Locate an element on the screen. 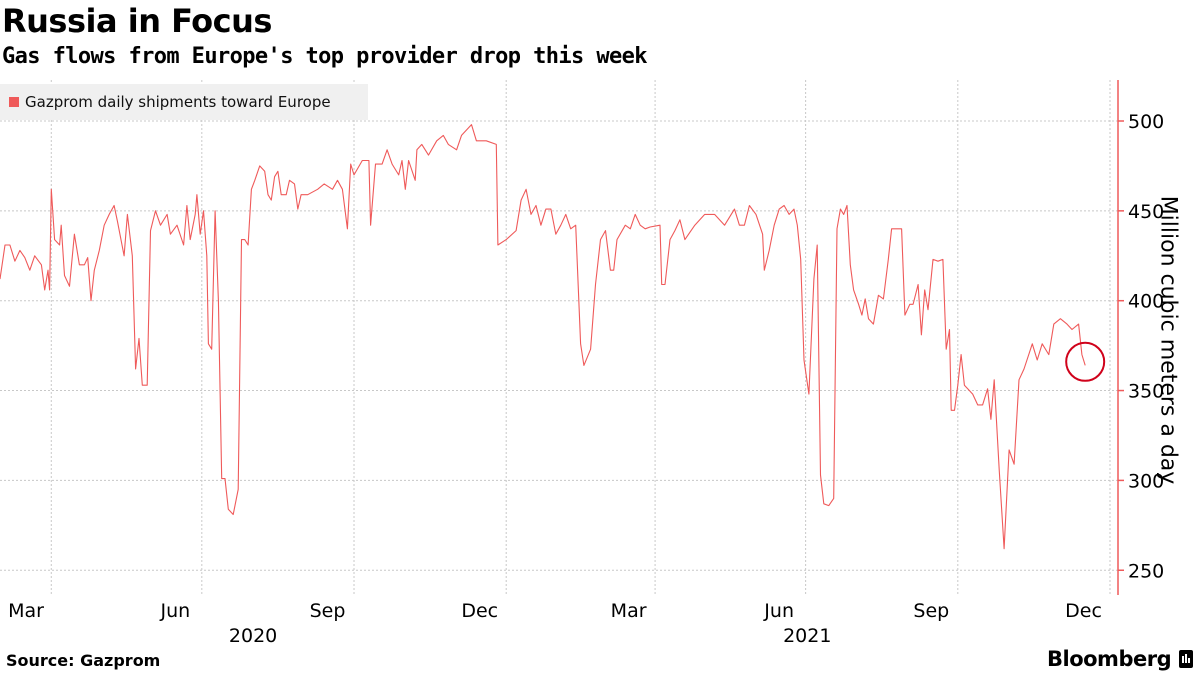  bloomberg-chart-icon is located at coordinates (1186, 659).